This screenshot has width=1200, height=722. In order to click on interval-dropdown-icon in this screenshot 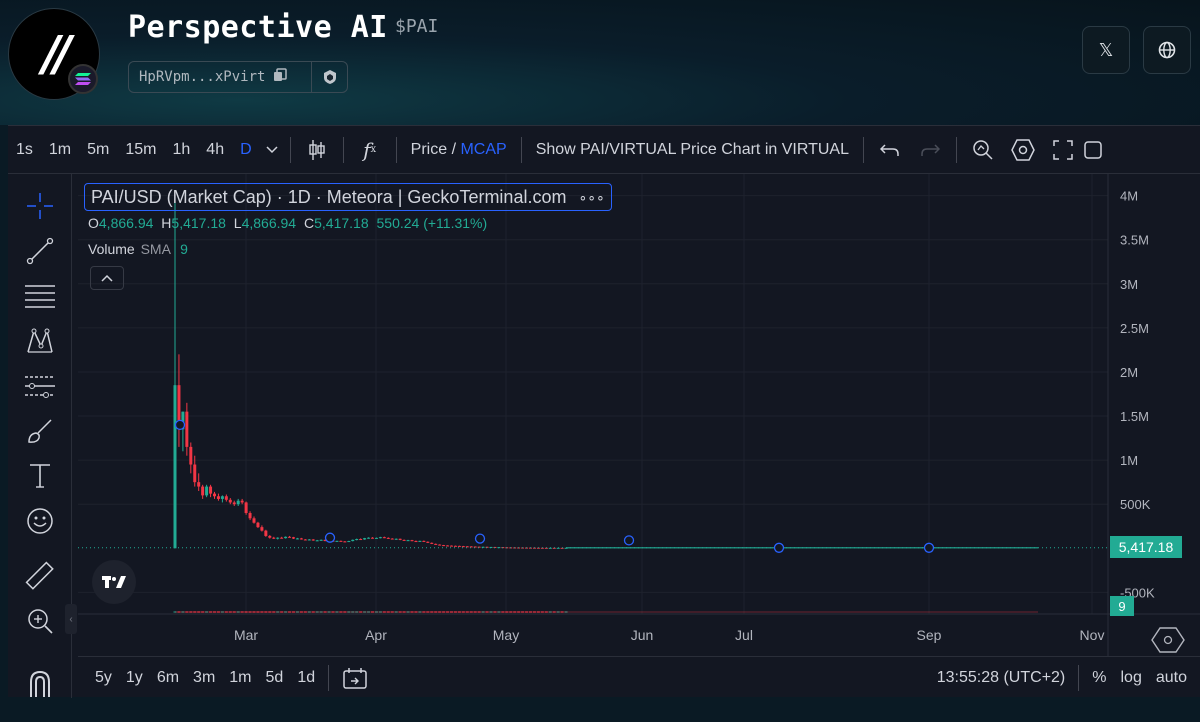, I will do `click(272, 149)`.